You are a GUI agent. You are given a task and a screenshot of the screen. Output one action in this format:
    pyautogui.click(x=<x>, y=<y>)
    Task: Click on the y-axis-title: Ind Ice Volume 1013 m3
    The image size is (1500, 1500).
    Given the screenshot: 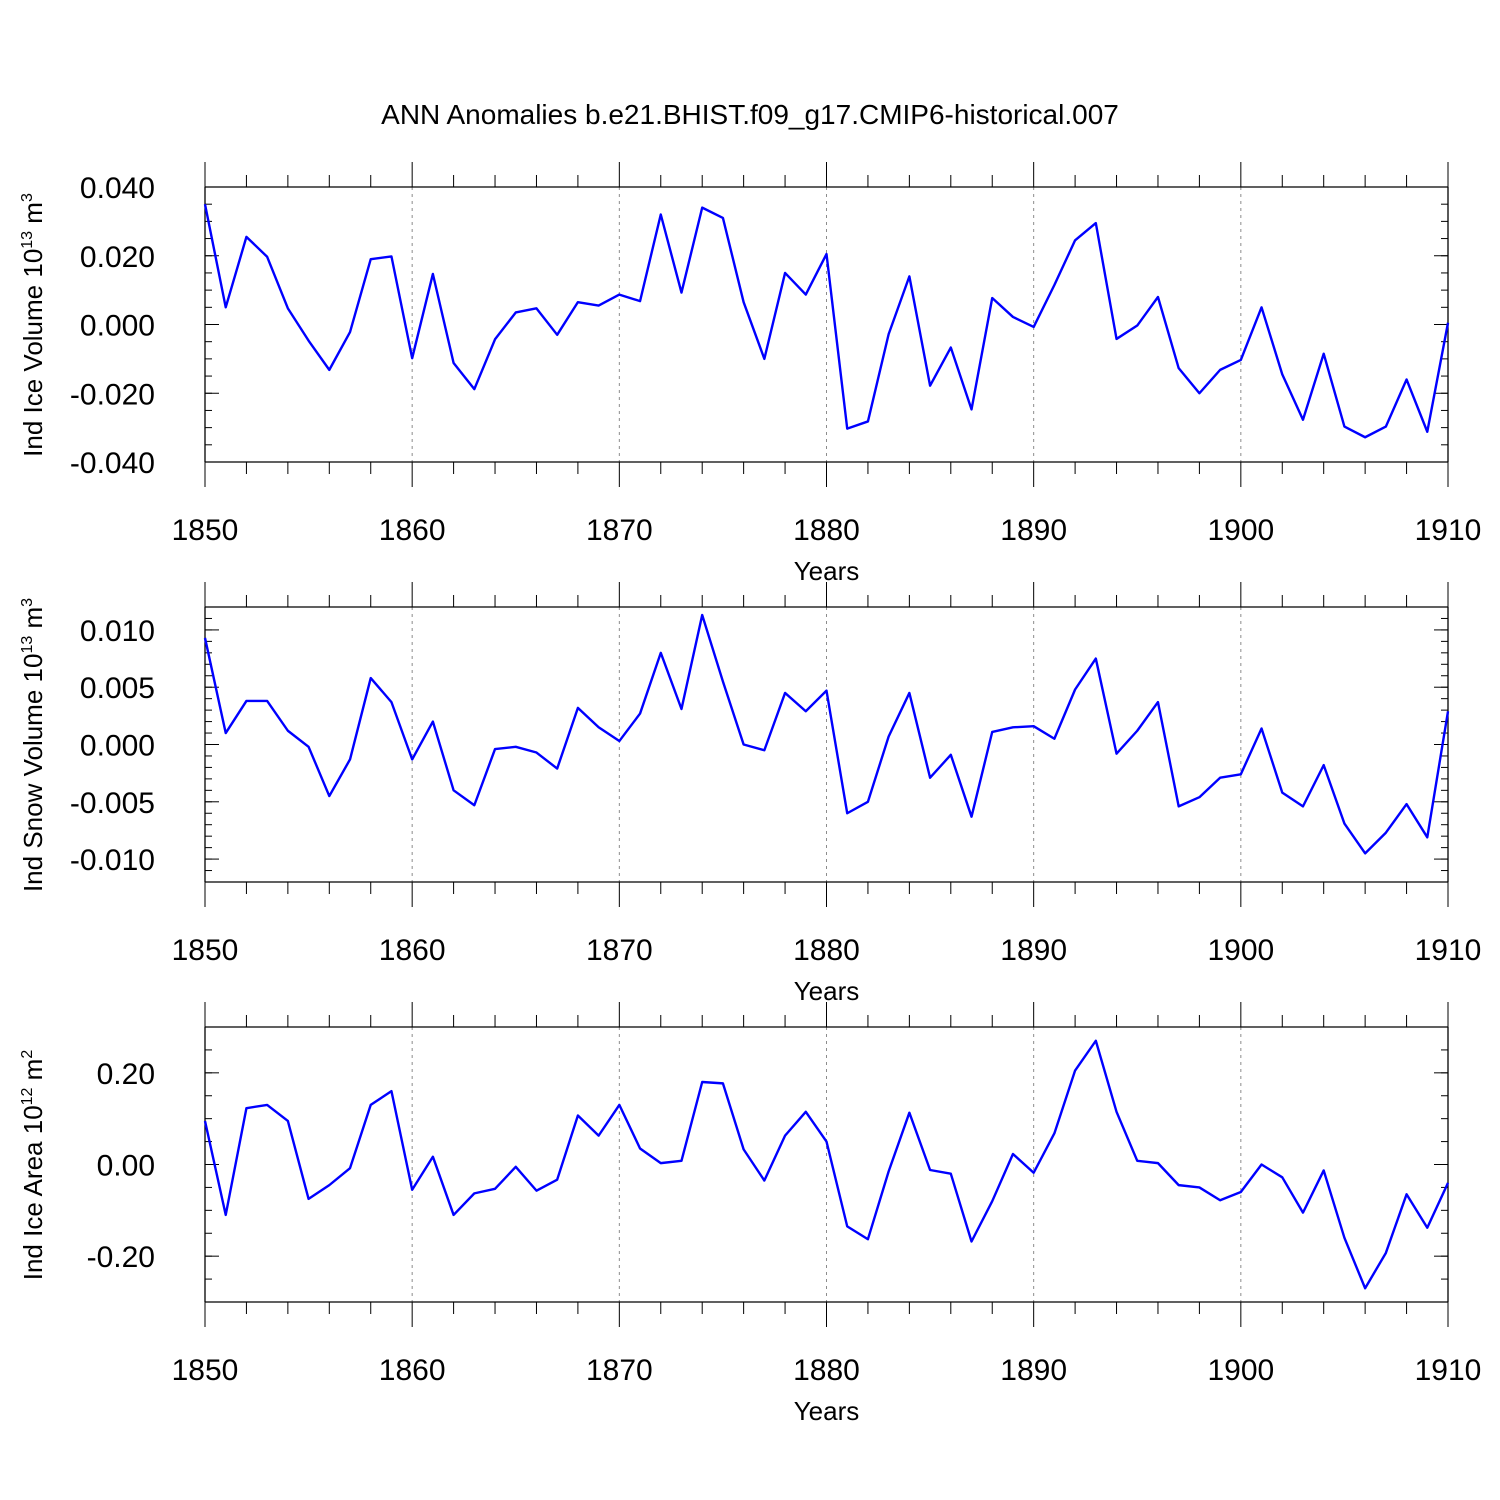 What is the action you would take?
    pyautogui.click(x=33, y=325)
    